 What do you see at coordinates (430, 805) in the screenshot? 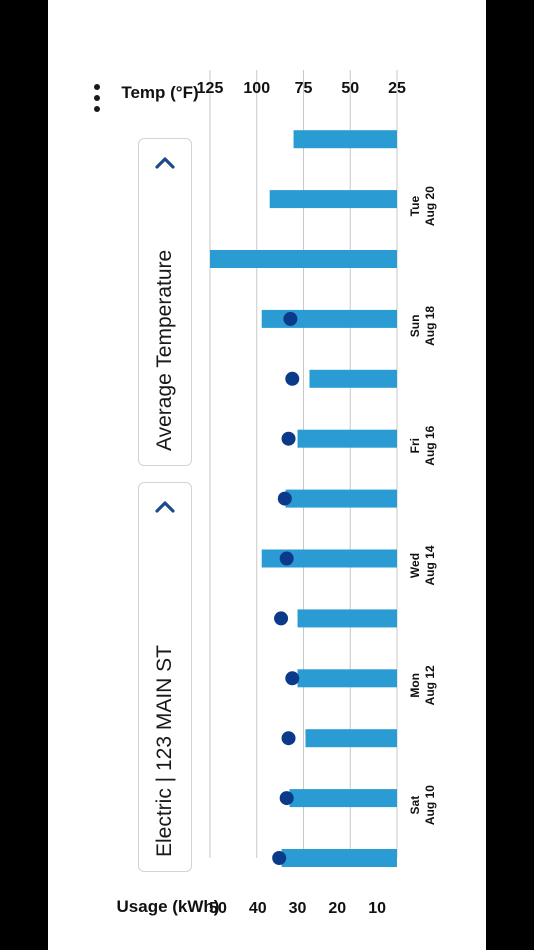
I see `x-date-label: Aug 10` at bounding box center [430, 805].